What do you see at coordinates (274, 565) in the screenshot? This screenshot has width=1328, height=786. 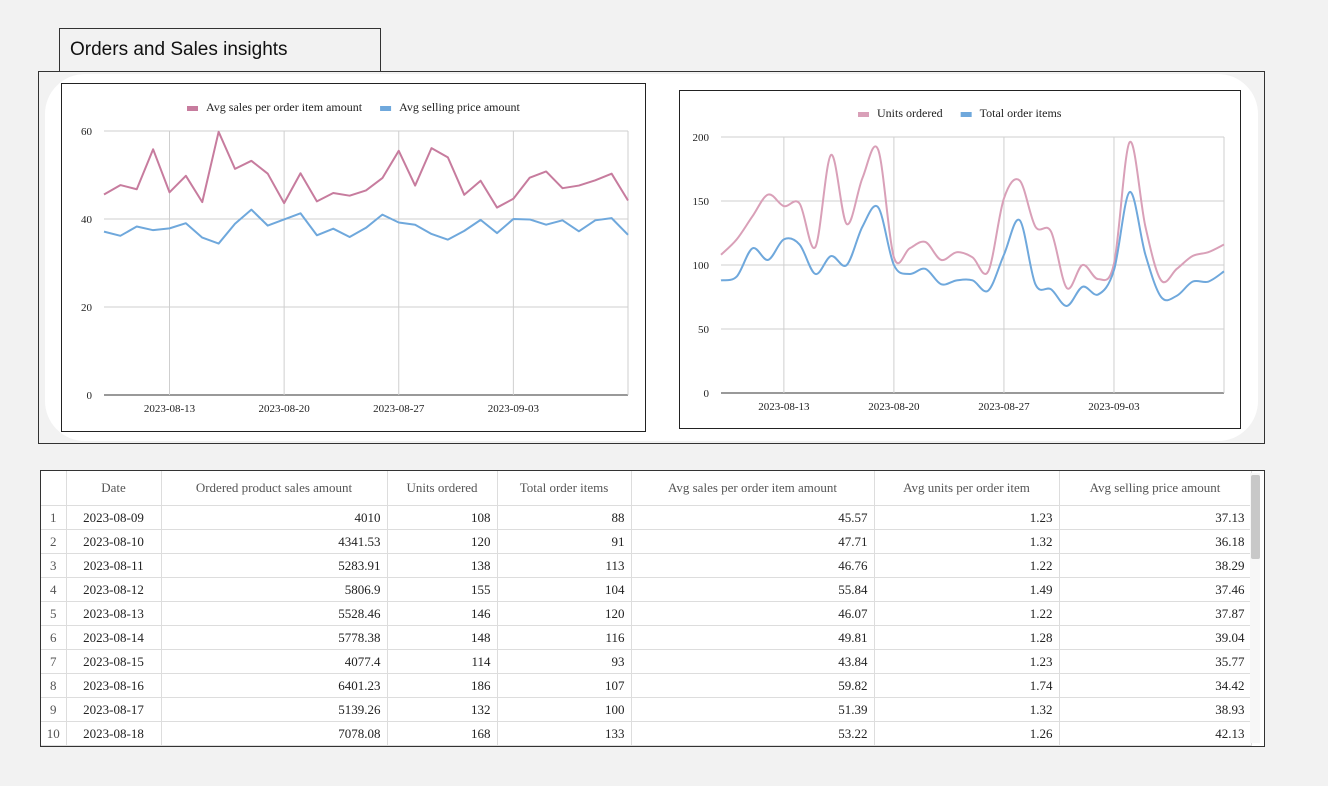 I see `table-cell: 5283.91` at bounding box center [274, 565].